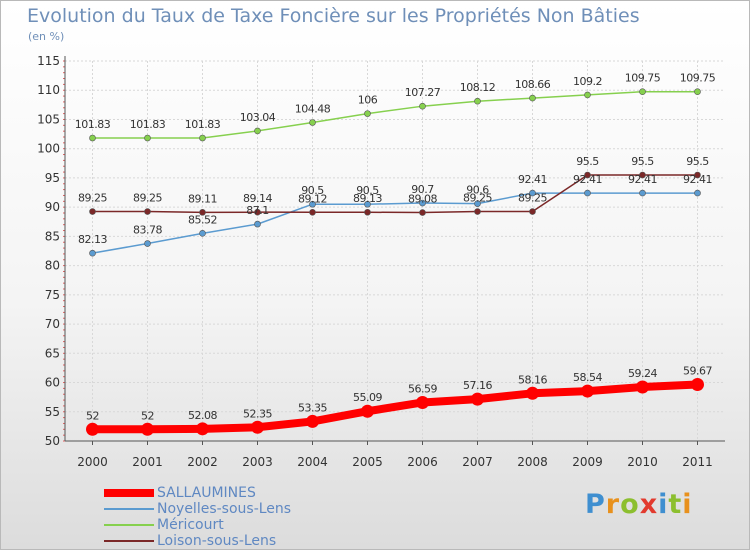 This screenshot has width=750, height=550. What do you see at coordinates (202, 198) in the screenshot?
I see `data-label: 89.11` at bounding box center [202, 198].